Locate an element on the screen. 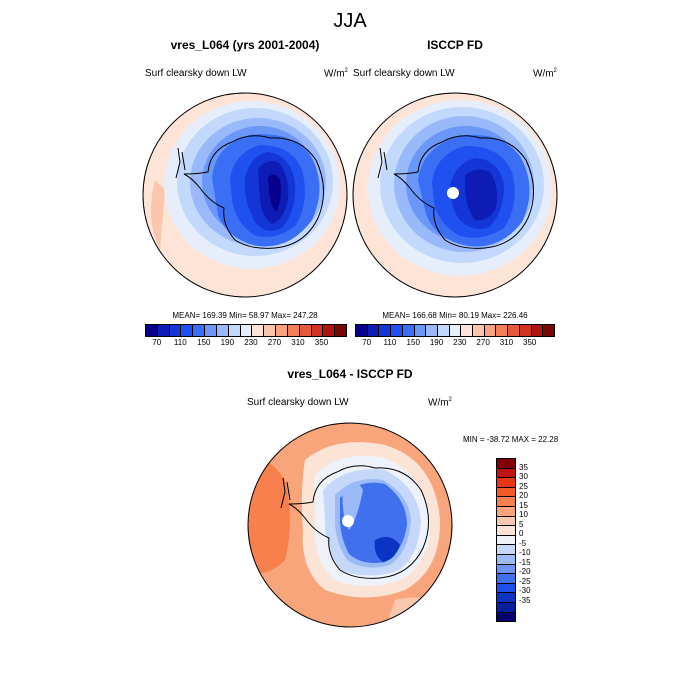  colorbar-tick-label: 35 is located at coordinates (523, 467).